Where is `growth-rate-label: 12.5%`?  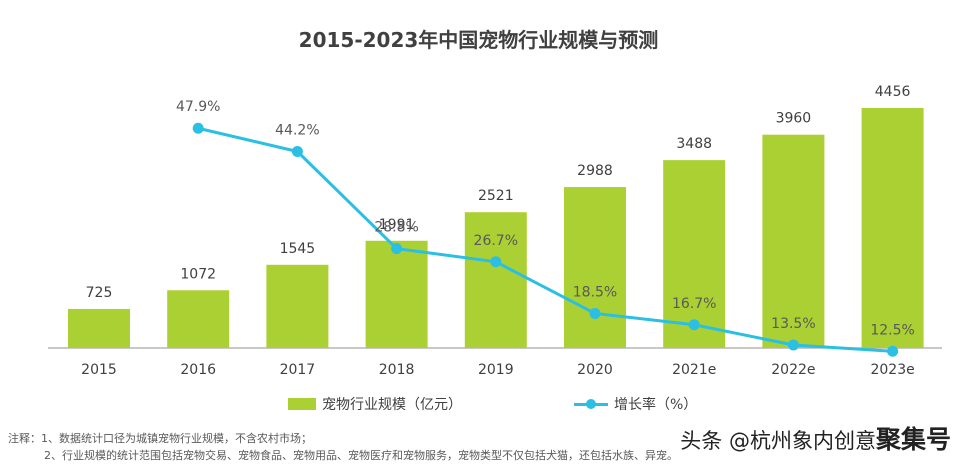 growth-rate-label: 12.5% is located at coordinates (892, 330).